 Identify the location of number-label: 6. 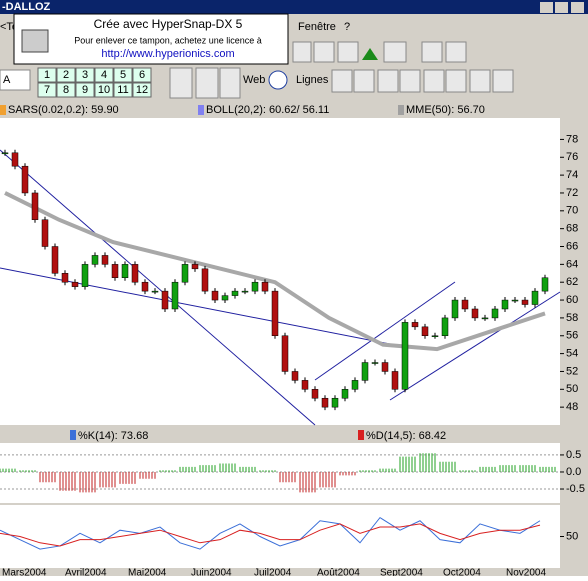
(142, 75).